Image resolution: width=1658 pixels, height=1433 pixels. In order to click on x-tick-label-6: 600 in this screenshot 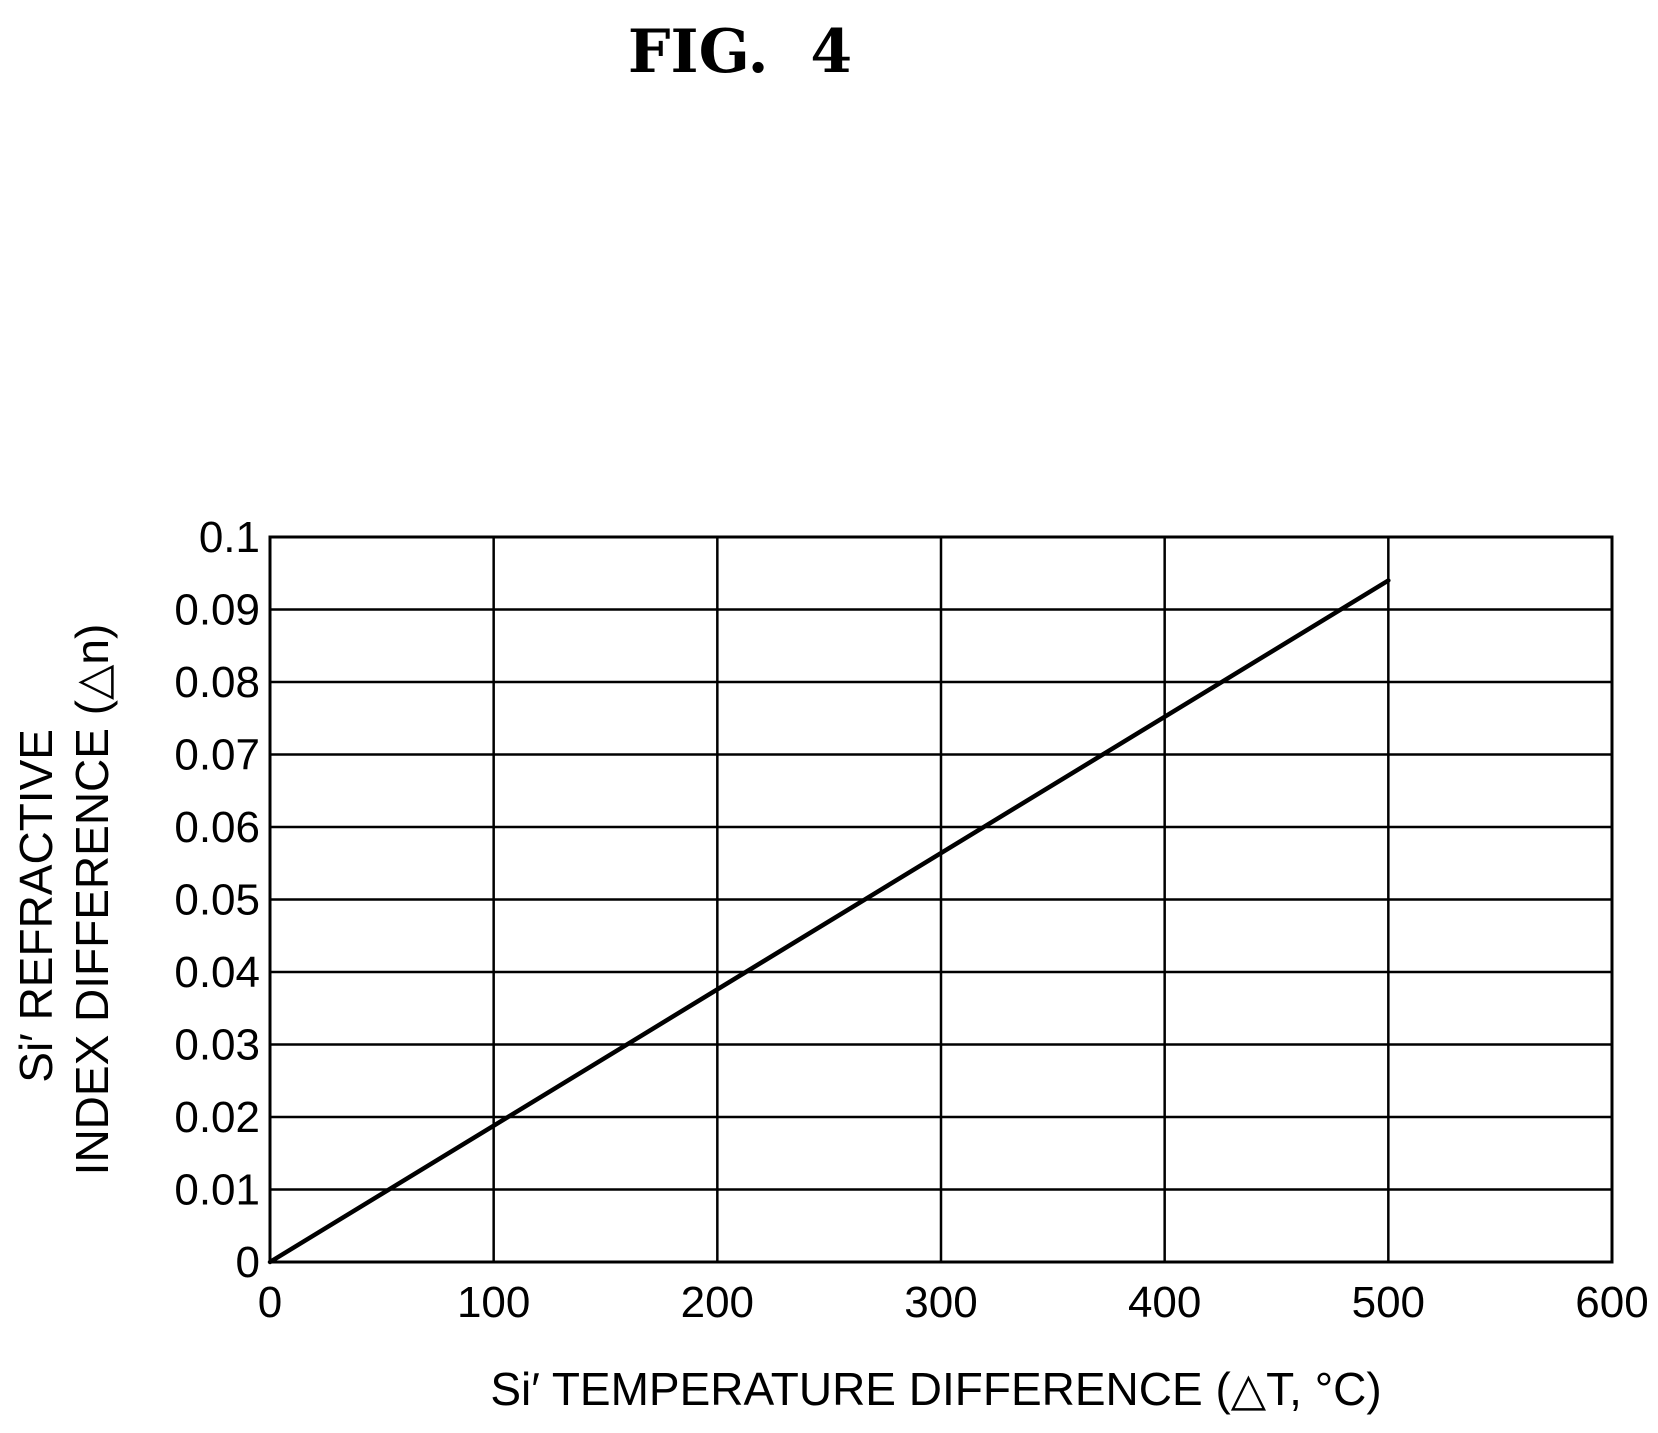, I will do `click(1611, 1302)`.